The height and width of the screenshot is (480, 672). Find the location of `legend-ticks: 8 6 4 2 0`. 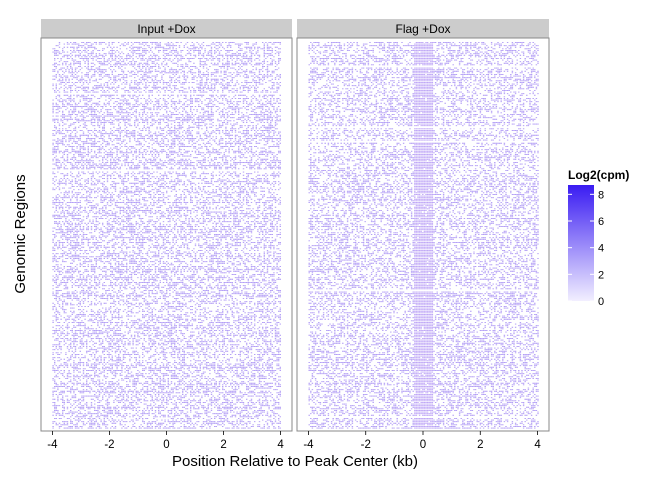

legend-ticks: 8 6 4 2 0 is located at coordinates (586, 248).